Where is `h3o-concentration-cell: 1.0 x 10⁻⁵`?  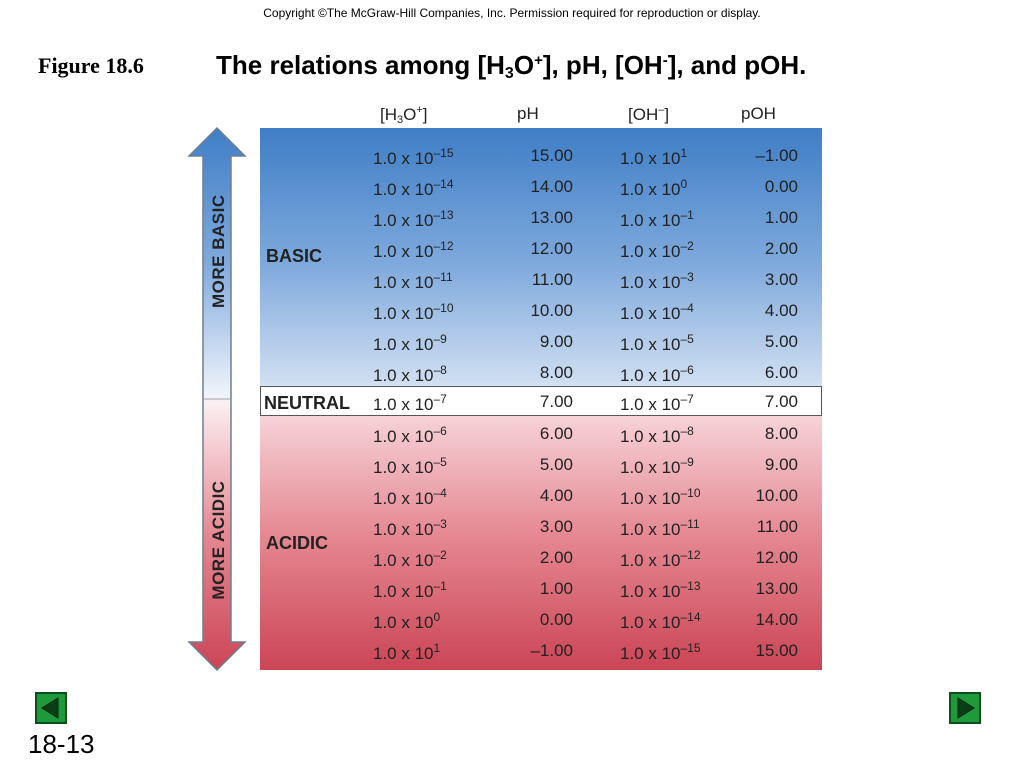 h3o-concentration-cell: 1.0 x 10⁻⁵ is located at coordinates (410, 466).